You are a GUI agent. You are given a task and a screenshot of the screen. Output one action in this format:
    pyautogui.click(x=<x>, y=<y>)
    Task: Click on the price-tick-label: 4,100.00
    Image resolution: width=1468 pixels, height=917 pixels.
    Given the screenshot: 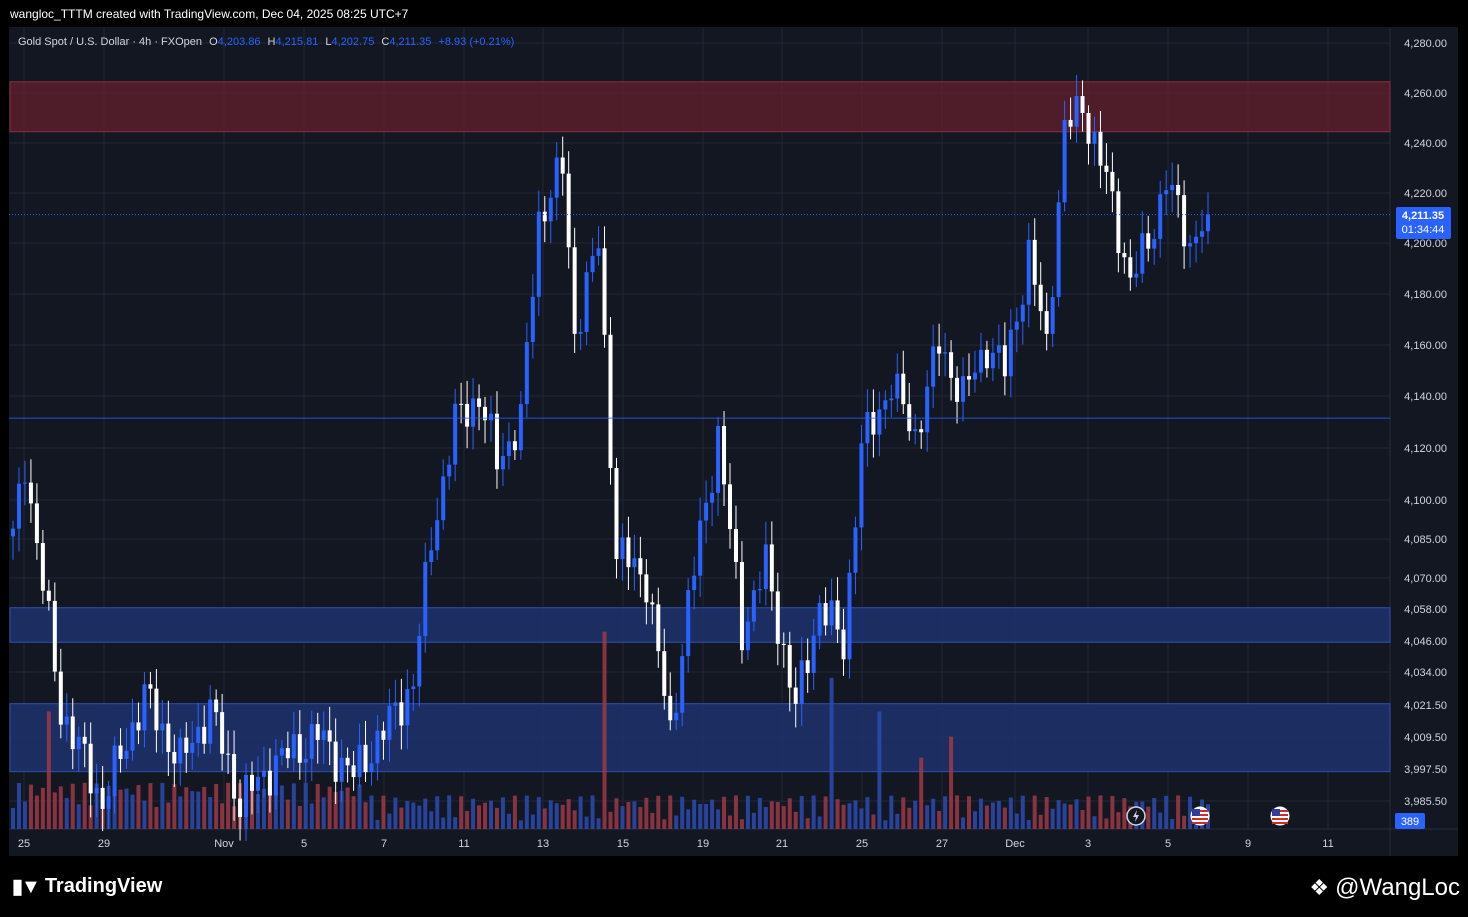 What is the action you would take?
    pyautogui.click(x=1425, y=501)
    